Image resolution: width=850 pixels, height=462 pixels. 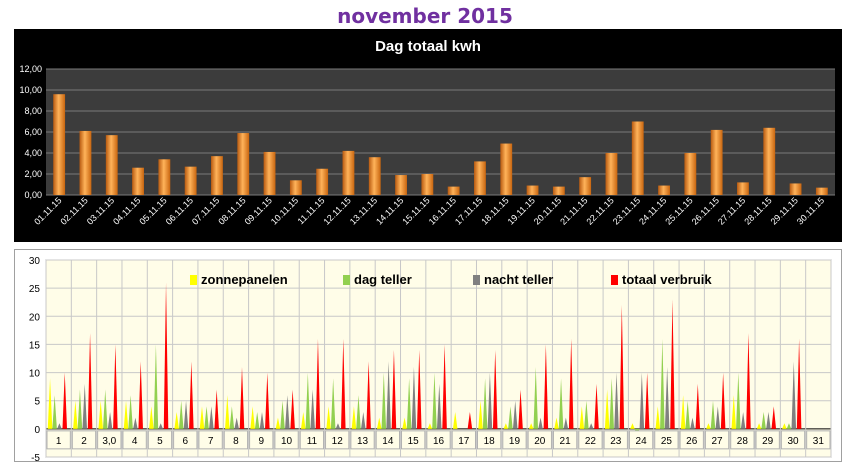 I want to click on x-tick-label: 14, so click(x=388, y=441).